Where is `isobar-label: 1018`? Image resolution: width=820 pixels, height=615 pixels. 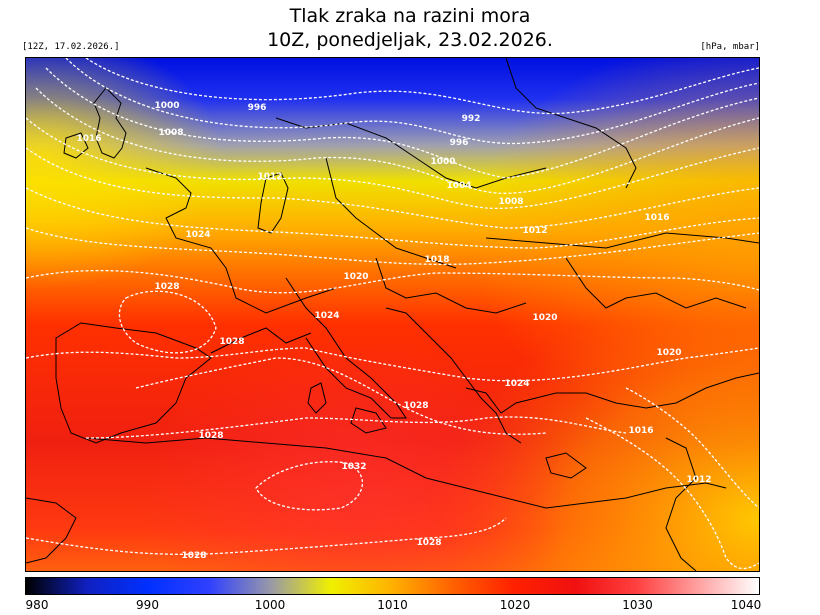 isobar-label: 1018 is located at coordinates (436, 260).